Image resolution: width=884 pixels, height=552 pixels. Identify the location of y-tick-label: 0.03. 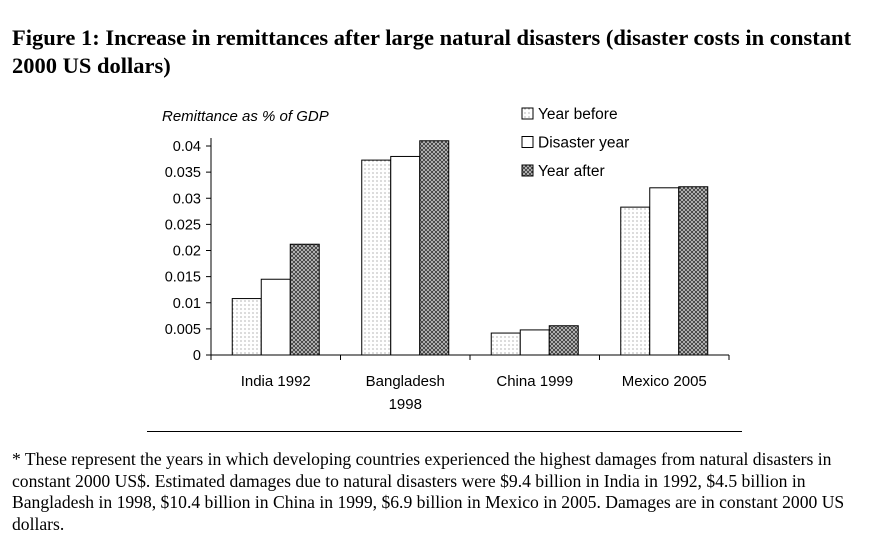
(187, 199).